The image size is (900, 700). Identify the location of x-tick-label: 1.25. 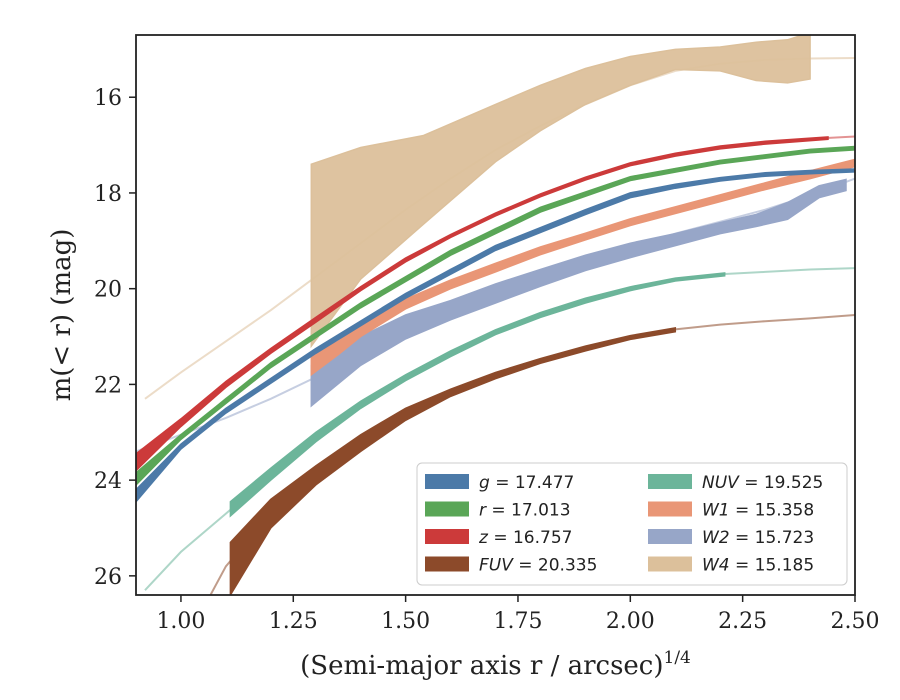
(293, 621).